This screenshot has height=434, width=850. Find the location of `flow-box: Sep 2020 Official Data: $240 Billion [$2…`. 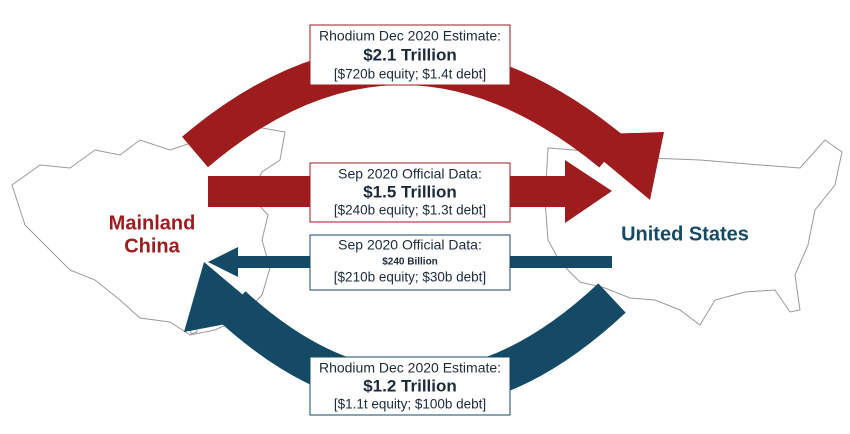

flow-box: Sep 2020 Official Data: $240 Billion [$2… is located at coordinates (410, 262).